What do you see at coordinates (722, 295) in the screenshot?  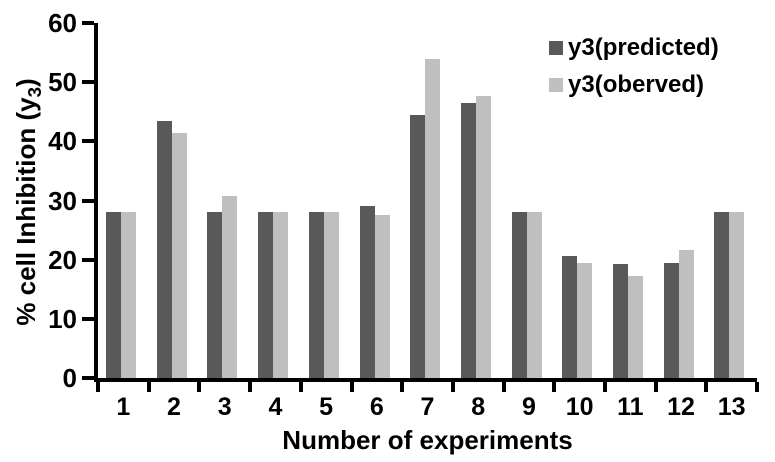 I see `bar-exp13-predicted` at bounding box center [722, 295].